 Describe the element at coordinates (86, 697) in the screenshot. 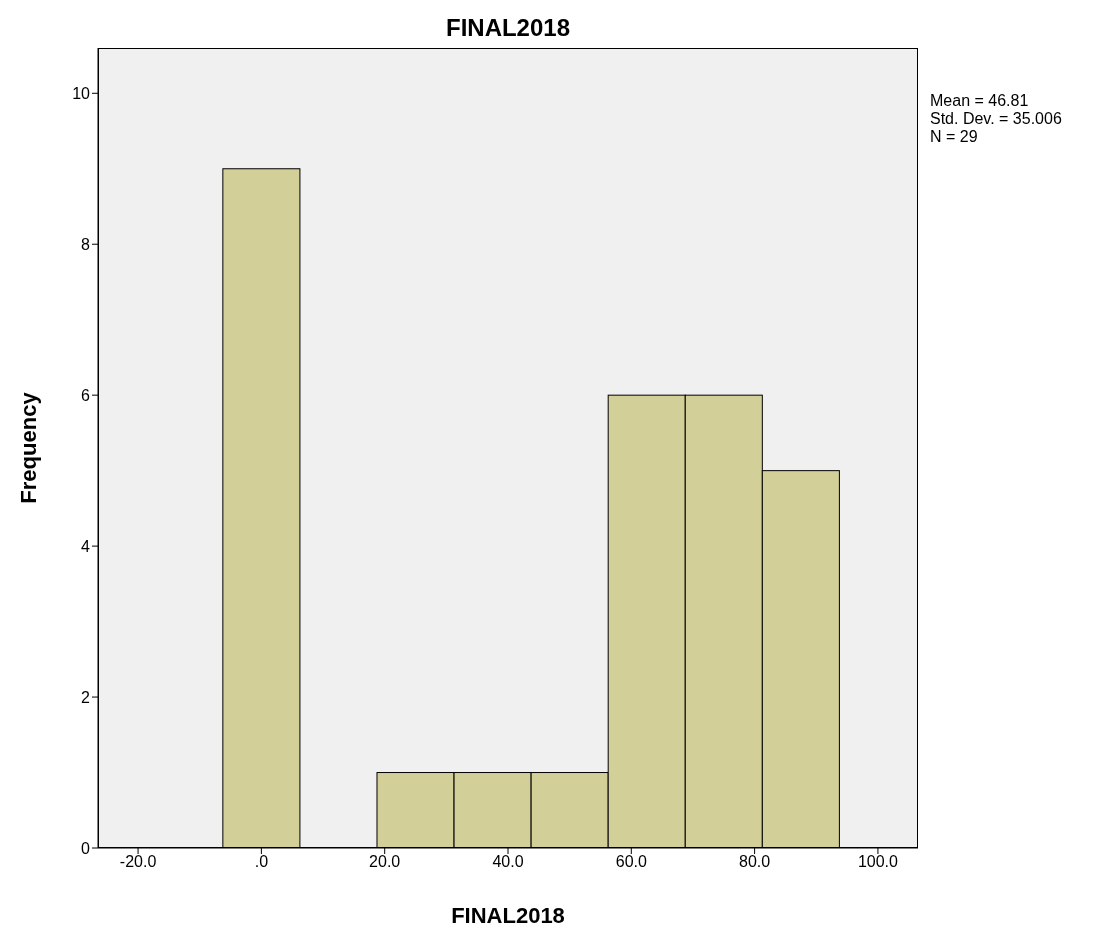

I see `y-tick-label: 2` at that location.